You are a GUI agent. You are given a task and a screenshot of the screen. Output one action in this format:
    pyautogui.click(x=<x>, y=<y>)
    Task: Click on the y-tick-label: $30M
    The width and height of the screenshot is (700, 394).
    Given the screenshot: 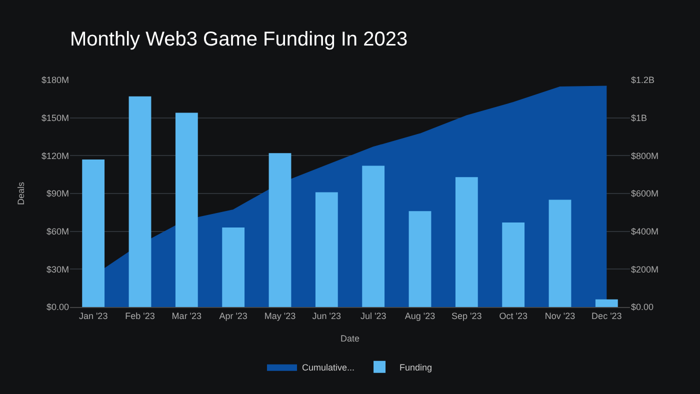 What is the action you would take?
    pyautogui.click(x=57, y=269)
    